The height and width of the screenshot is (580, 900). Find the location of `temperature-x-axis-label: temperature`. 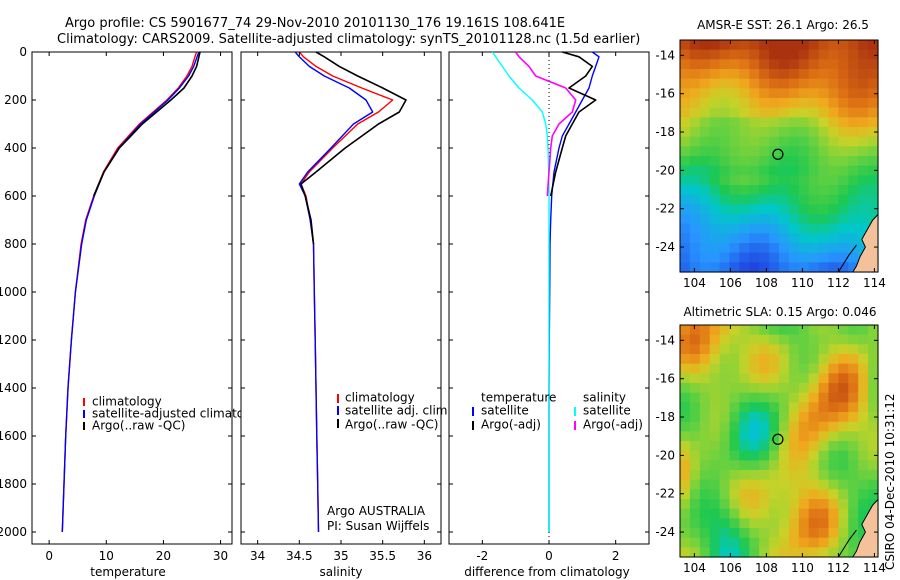

temperature-x-axis-label: temperature is located at coordinates (127, 572).